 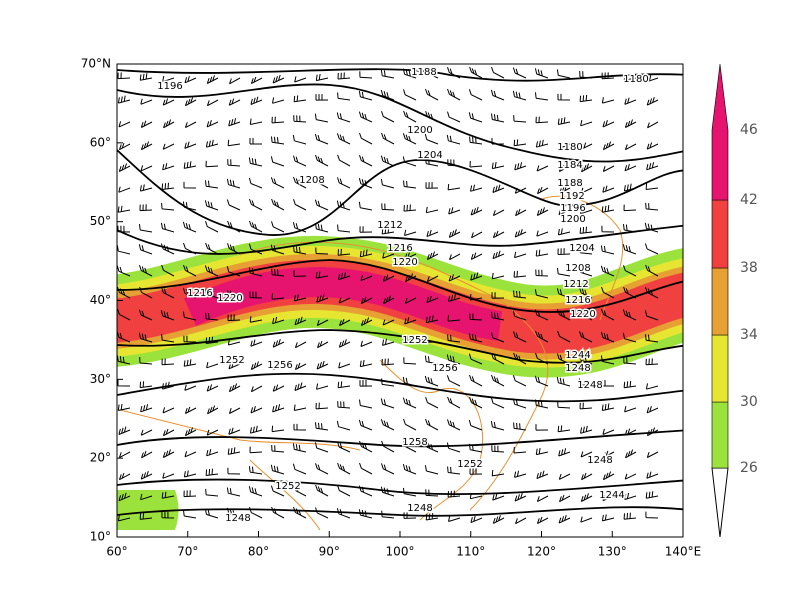 I want to click on contour-label: 1256, so click(x=279, y=365).